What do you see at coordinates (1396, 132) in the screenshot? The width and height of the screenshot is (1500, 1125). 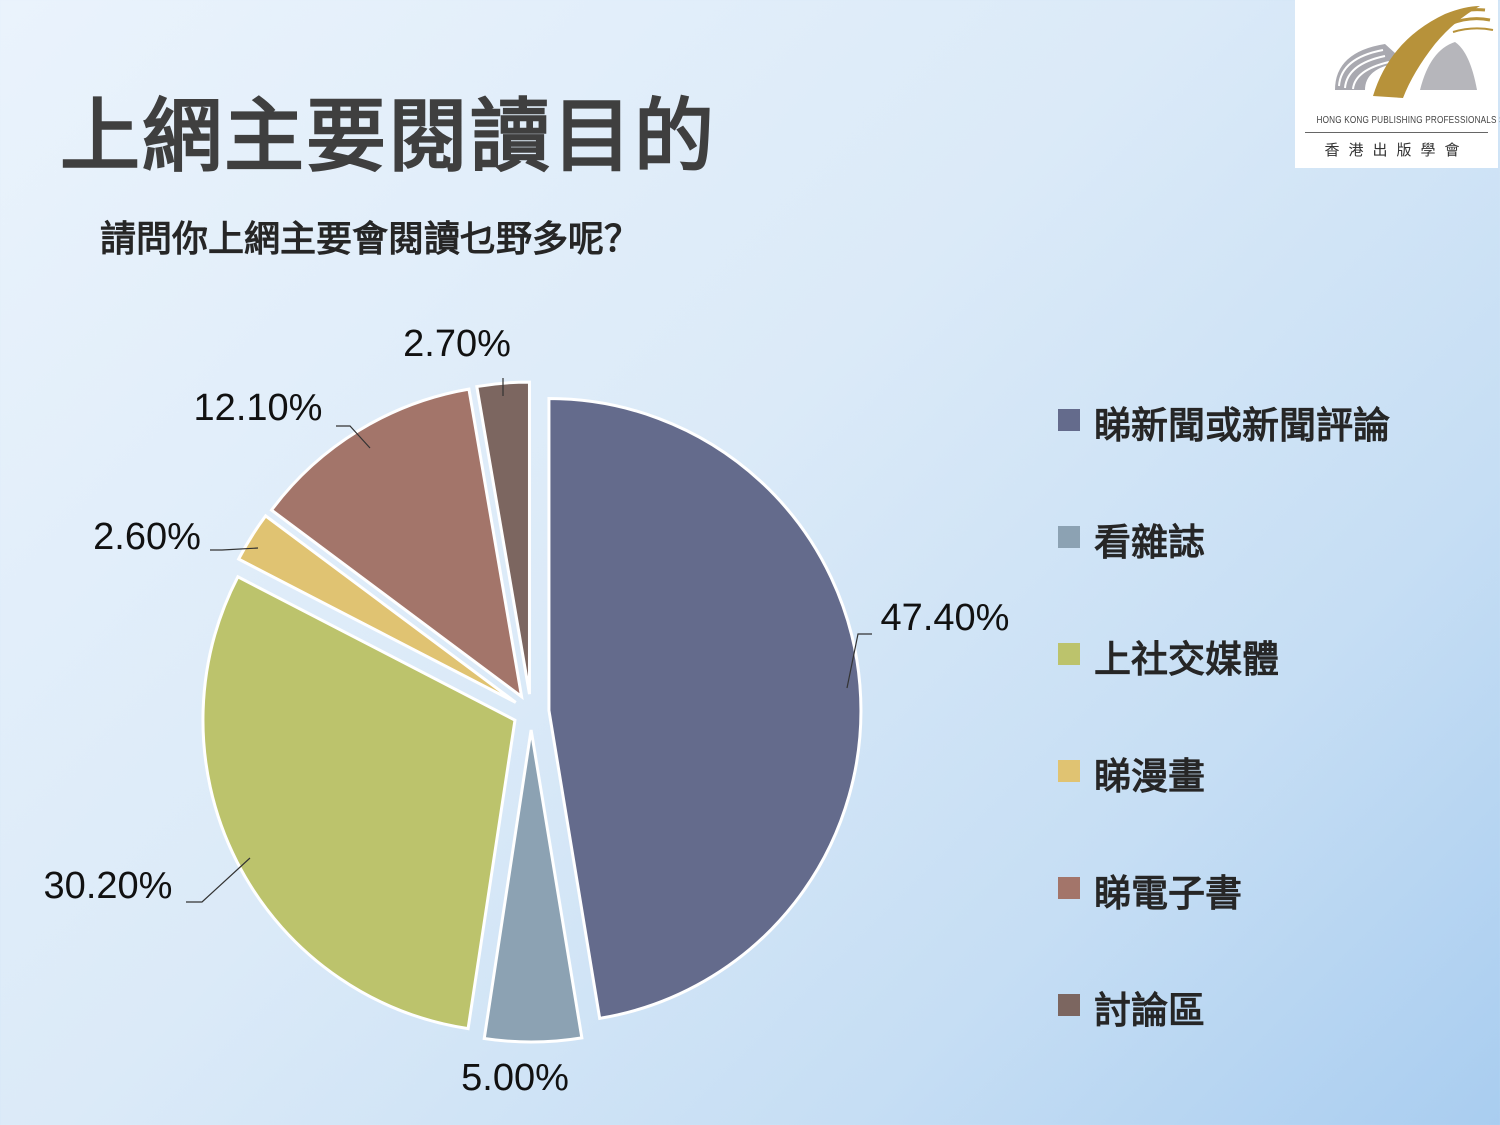 I see `logo-divider` at bounding box center [1396, 132].